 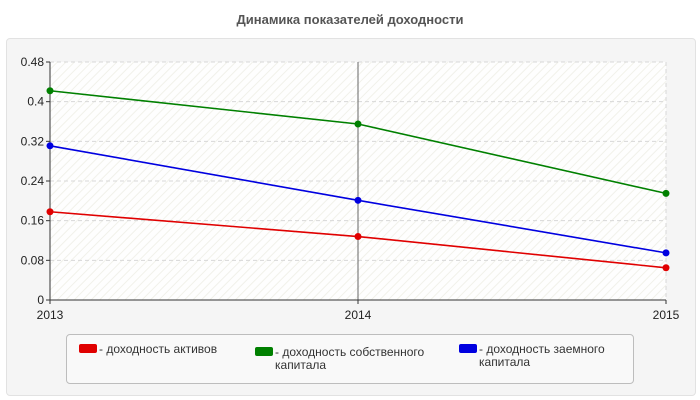 I want to click on y-tick-label: 0.32, so click(x=33, y=141).